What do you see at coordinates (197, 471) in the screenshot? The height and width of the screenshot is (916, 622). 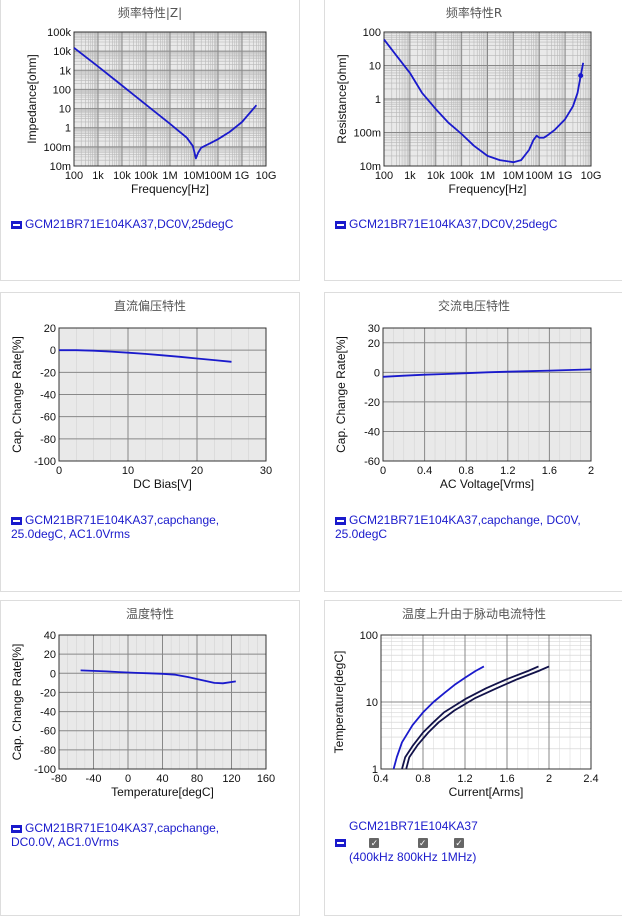 I see `x-tick-label: 20` at bounding box center [197, 471].